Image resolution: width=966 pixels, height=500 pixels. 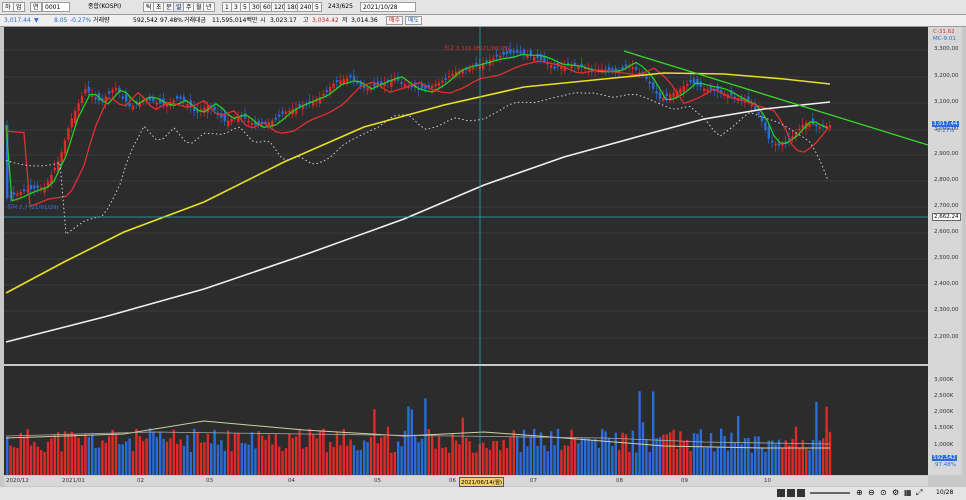 What do you see at coordinates (388, 7) in the screenshot?
I see `date-input: 2021/10/28` at bounding box center [388, 7].